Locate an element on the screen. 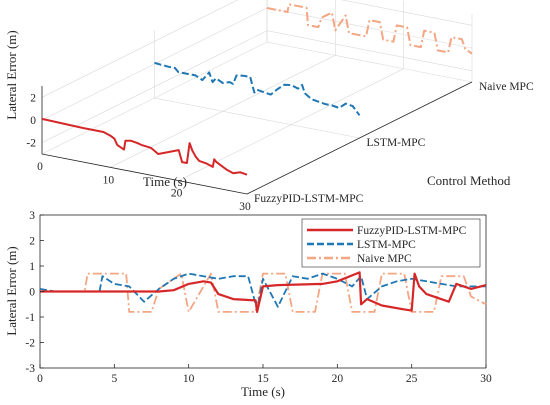 Image resolution: width=550 pixels, height=405 pixels. chart-2d-lines is located at coordinates (263, 292).